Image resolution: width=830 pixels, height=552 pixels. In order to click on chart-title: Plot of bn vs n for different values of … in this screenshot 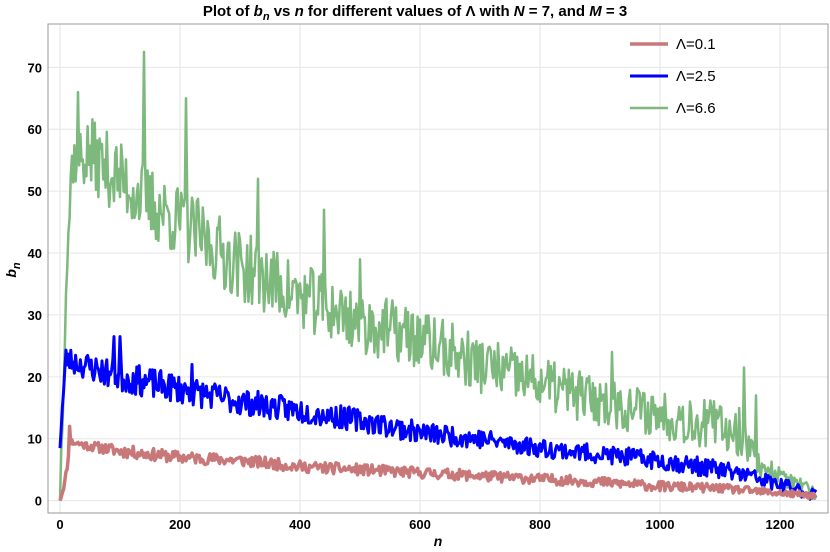, I will do `click(415, 13)`.